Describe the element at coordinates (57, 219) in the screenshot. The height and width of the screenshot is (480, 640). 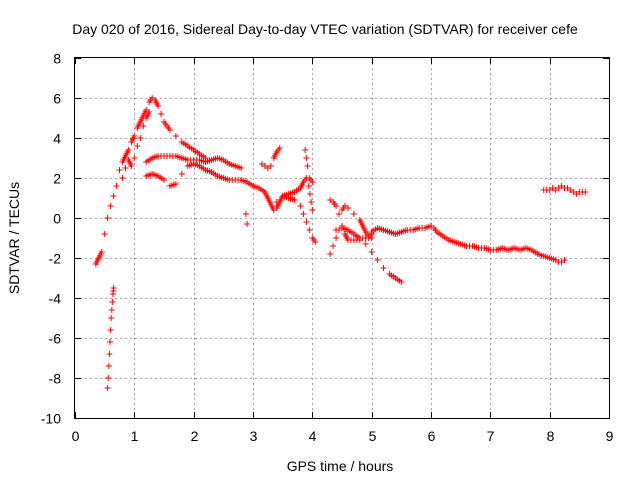
I see `y-tick-label: 0` at that location.